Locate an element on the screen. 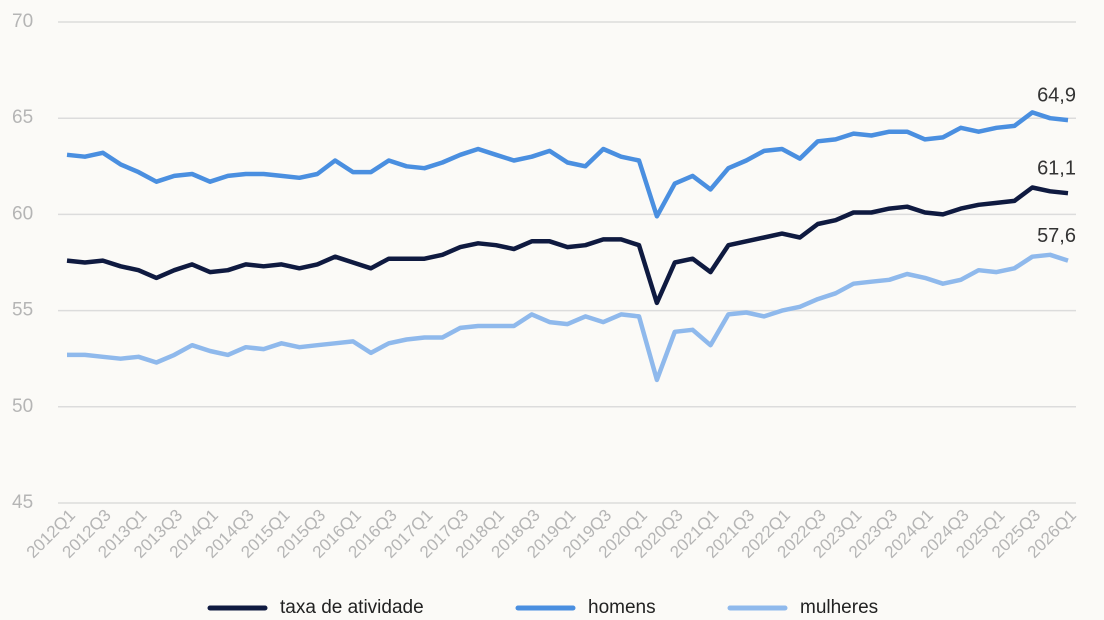 This screenshot has height=620, width=1104. value-label: 57,6 is located at coordinates (1056, 236).